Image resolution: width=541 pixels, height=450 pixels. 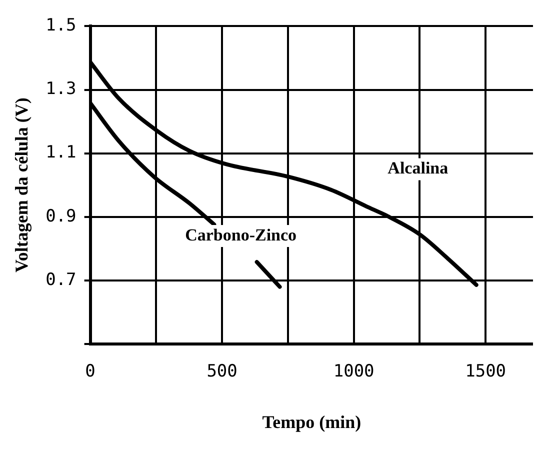 What do you see at coordinates (312, 422) in the screenshot?
I see `x-axis-title: Tempo (min)` at bounding box center [312, 422].